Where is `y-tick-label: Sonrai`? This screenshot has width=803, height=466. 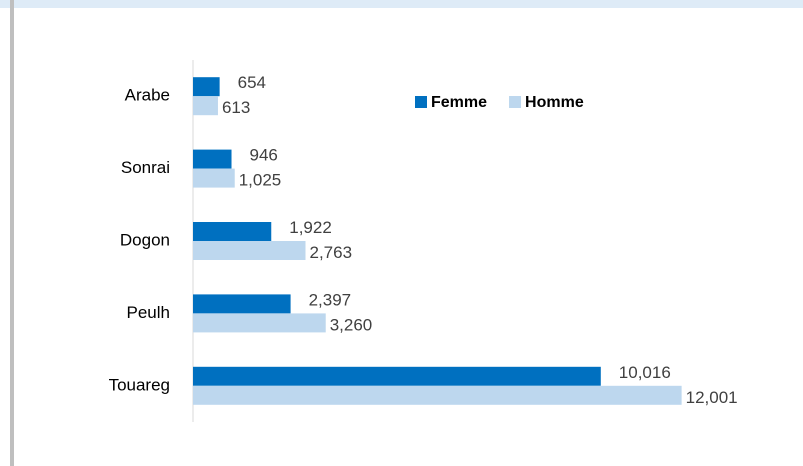
y-tick-label: Sonrai is located at coordinates (145, 167).